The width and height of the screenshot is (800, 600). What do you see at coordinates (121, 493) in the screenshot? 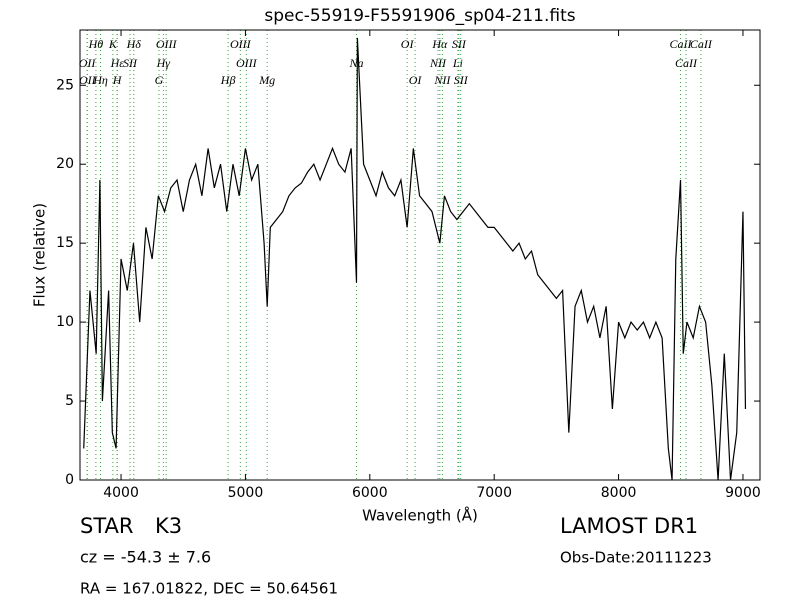
I see `x-tick-label: 4000` at bounding box center [121, 493].